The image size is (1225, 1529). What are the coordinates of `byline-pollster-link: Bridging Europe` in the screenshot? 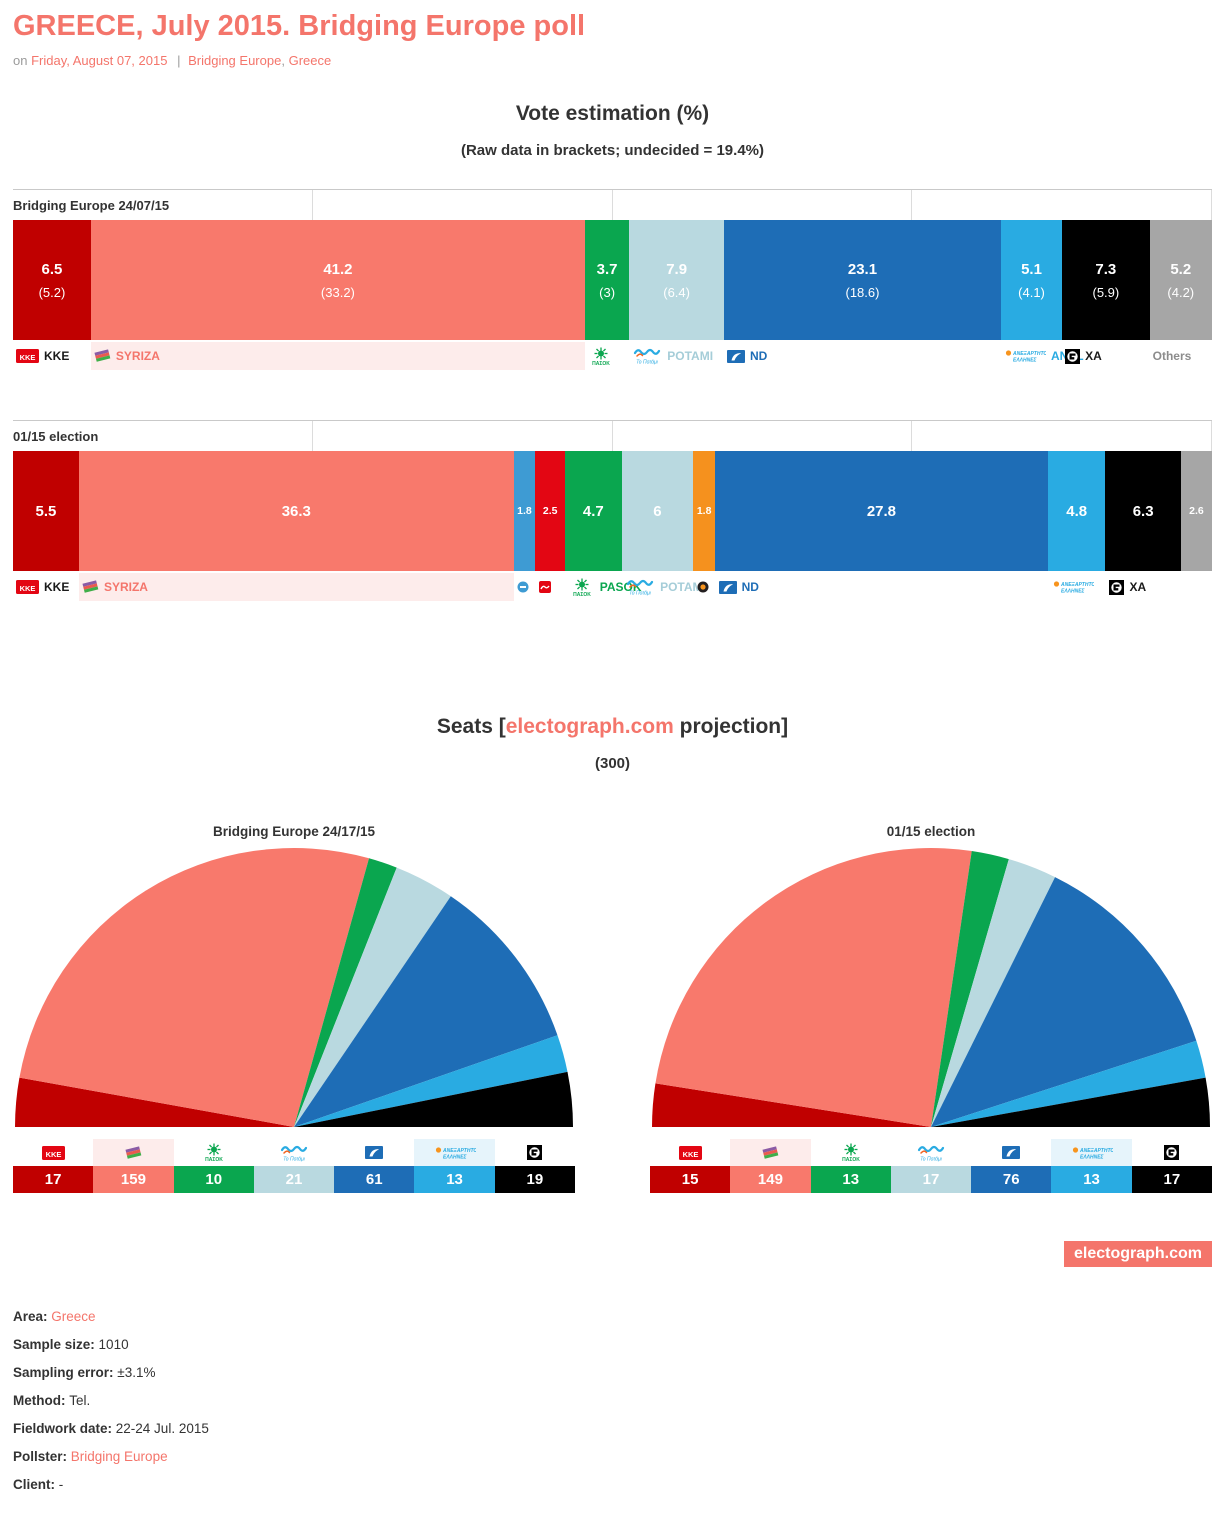 It's located at (235, 60).